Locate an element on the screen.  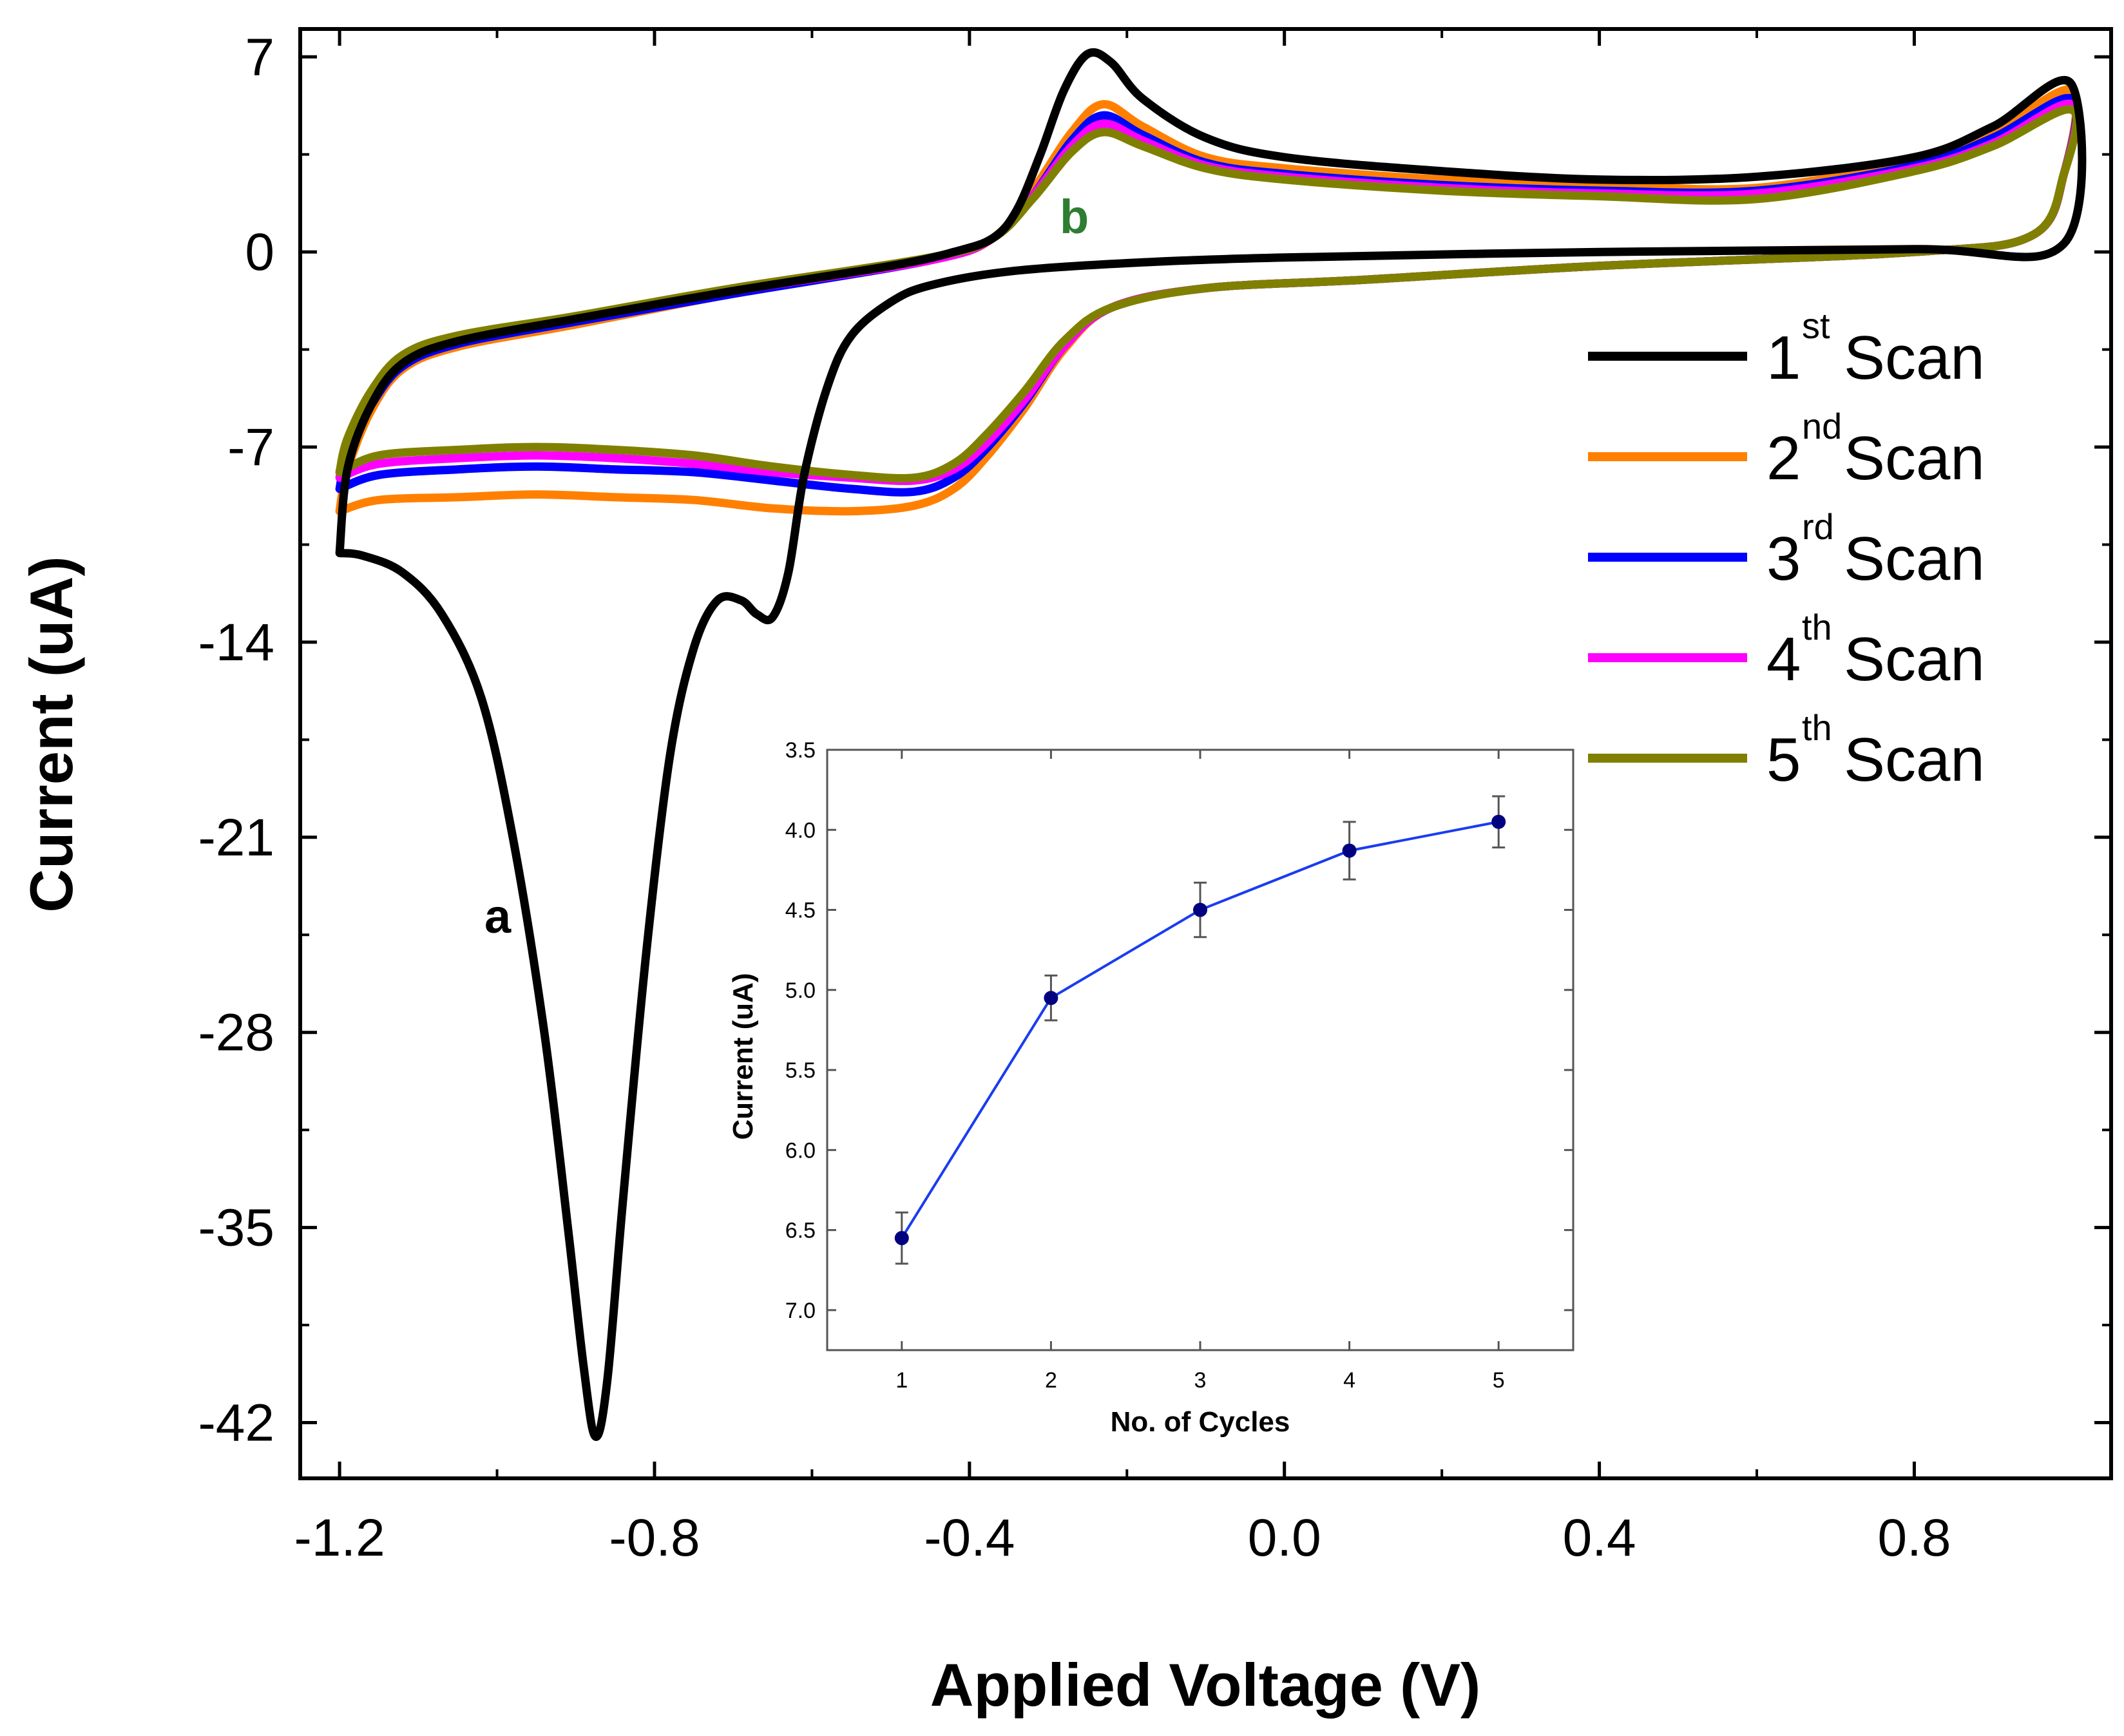
legend-label-scan-2-number: 2 is located at coordinates (1783, 458).